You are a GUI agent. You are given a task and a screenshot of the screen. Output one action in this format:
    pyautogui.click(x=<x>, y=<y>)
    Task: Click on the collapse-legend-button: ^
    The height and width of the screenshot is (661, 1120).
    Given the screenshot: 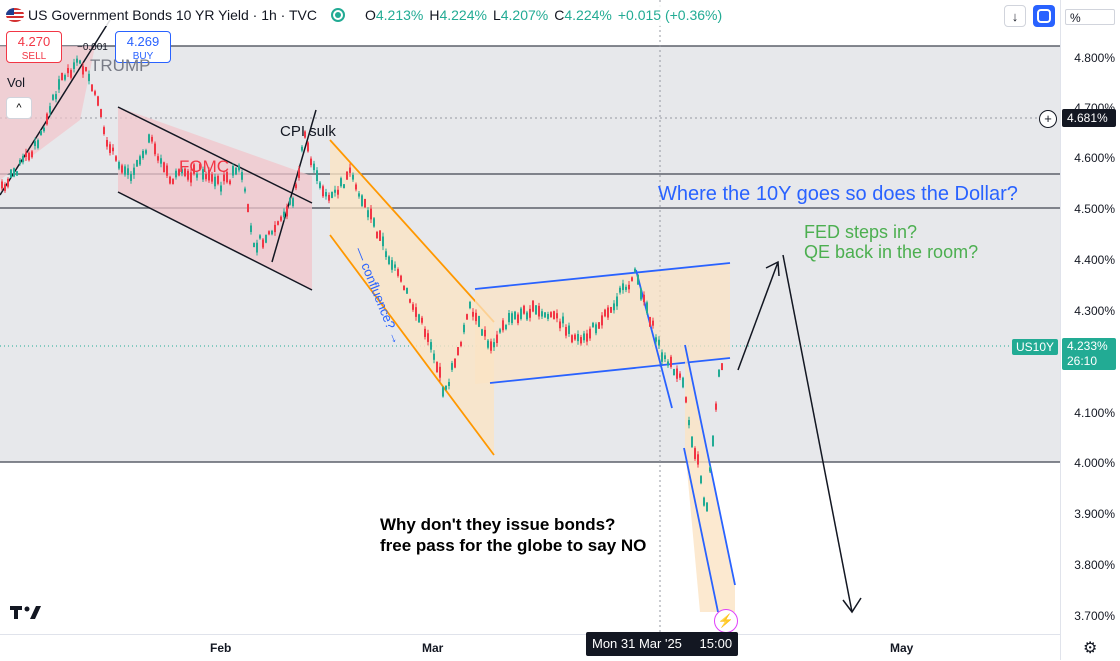 What is the action you would take?
    pyautogui.click(x=19, y=108)
    